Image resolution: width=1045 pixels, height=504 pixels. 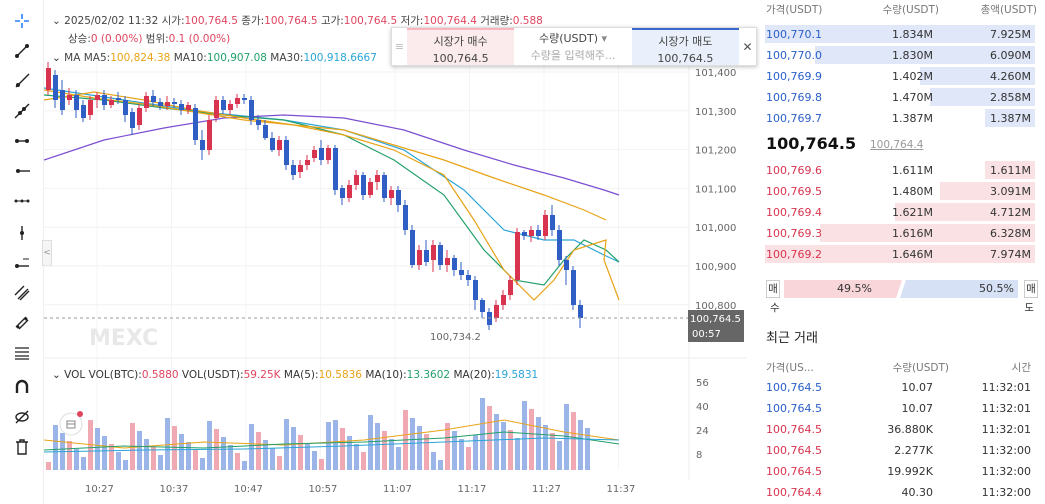 I want to click on orderbook-row: 100,769.6 1.611M 1.611M, so click(x=902, y=170).